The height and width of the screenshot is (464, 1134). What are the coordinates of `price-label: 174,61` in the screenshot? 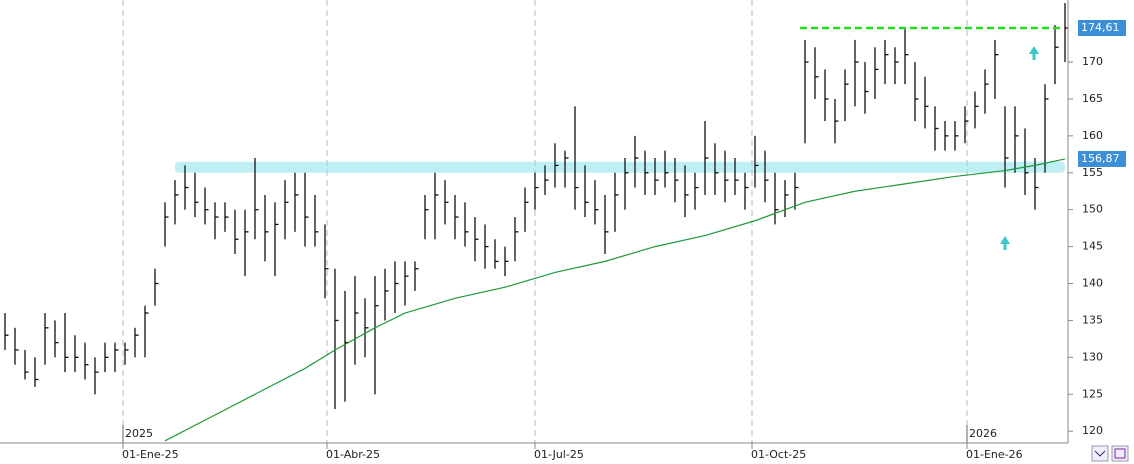 It's located at (1100, 27).